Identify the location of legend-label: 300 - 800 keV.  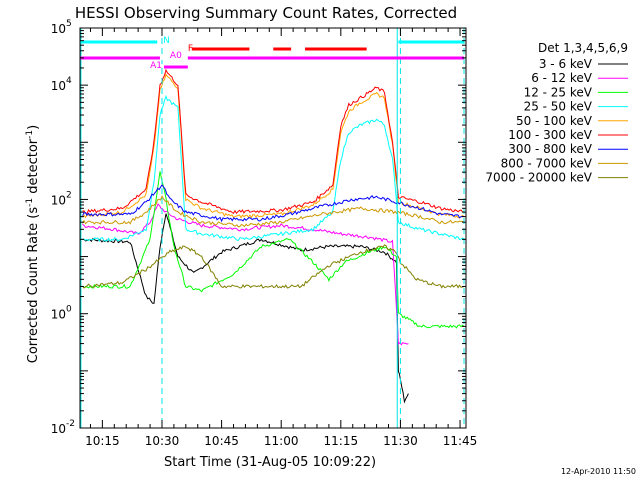
(550, 149).